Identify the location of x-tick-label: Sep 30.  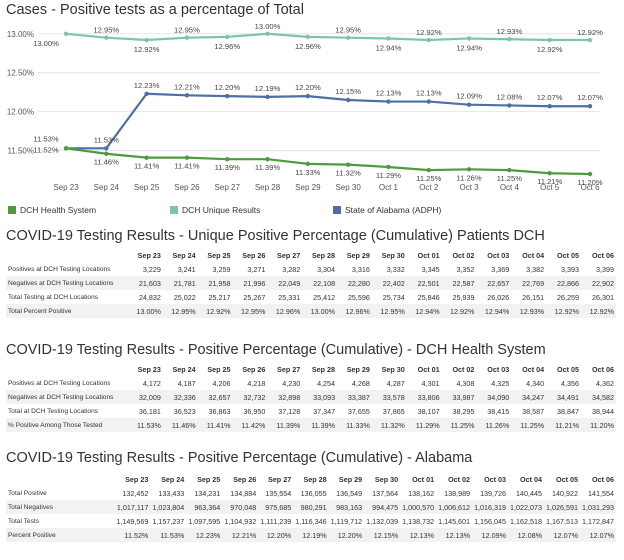
(348, 187).